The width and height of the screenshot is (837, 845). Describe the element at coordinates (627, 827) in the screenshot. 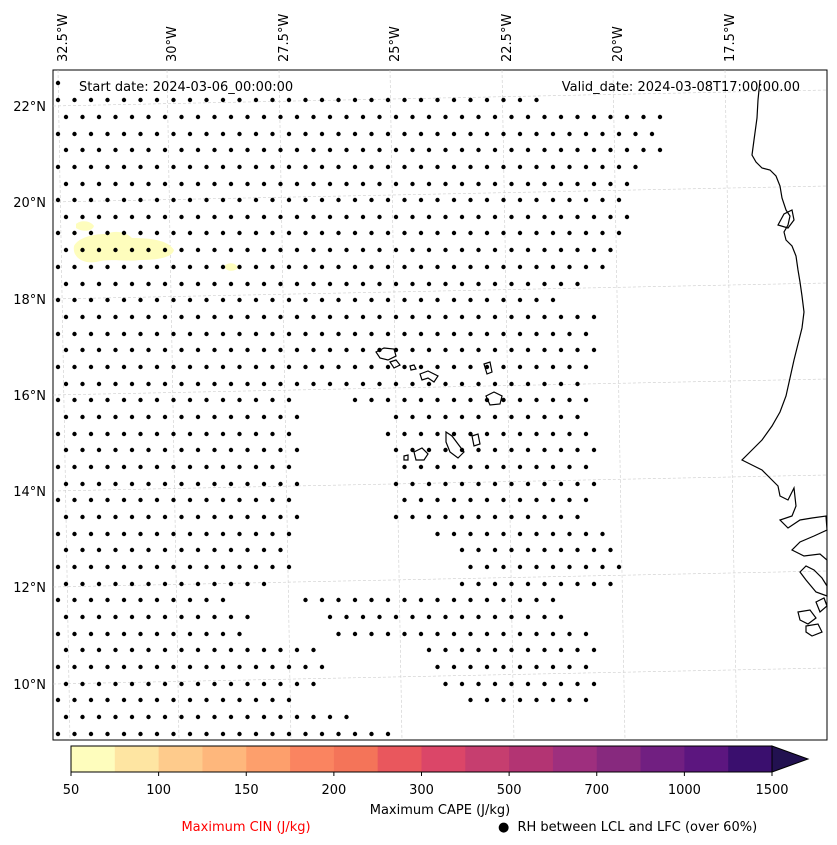

I see `rh-legend-label: ● RH between LCL and LFC (over 60%)` at that location.